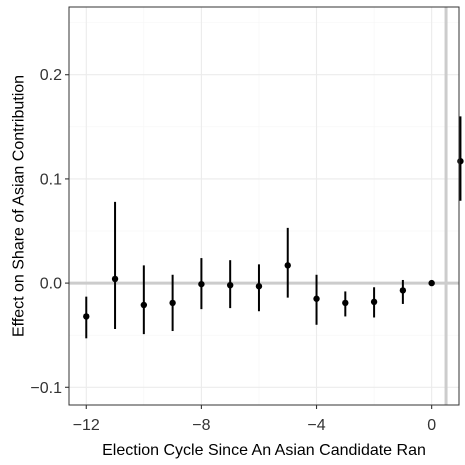 This screenshot has height=465, width=465. What do you see at coordinates (19, 206) in the screenshot?
I see `y-axis-title: Effect on Share of Asian Contribution` at bounding box center [19, 206].